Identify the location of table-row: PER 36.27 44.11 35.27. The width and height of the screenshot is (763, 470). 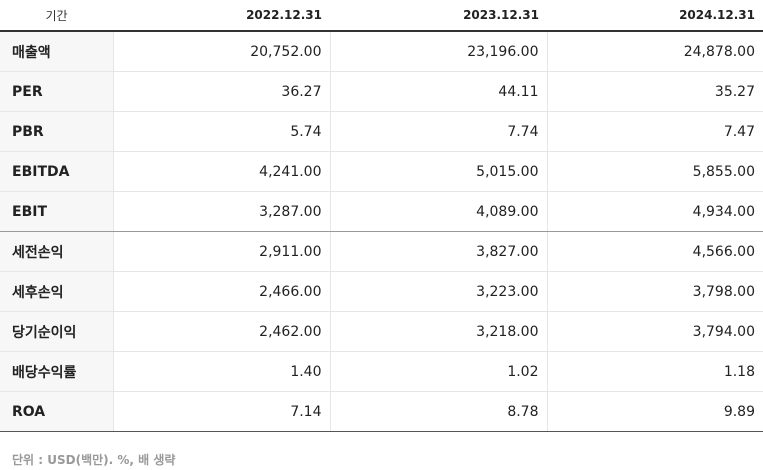
(381, 91).